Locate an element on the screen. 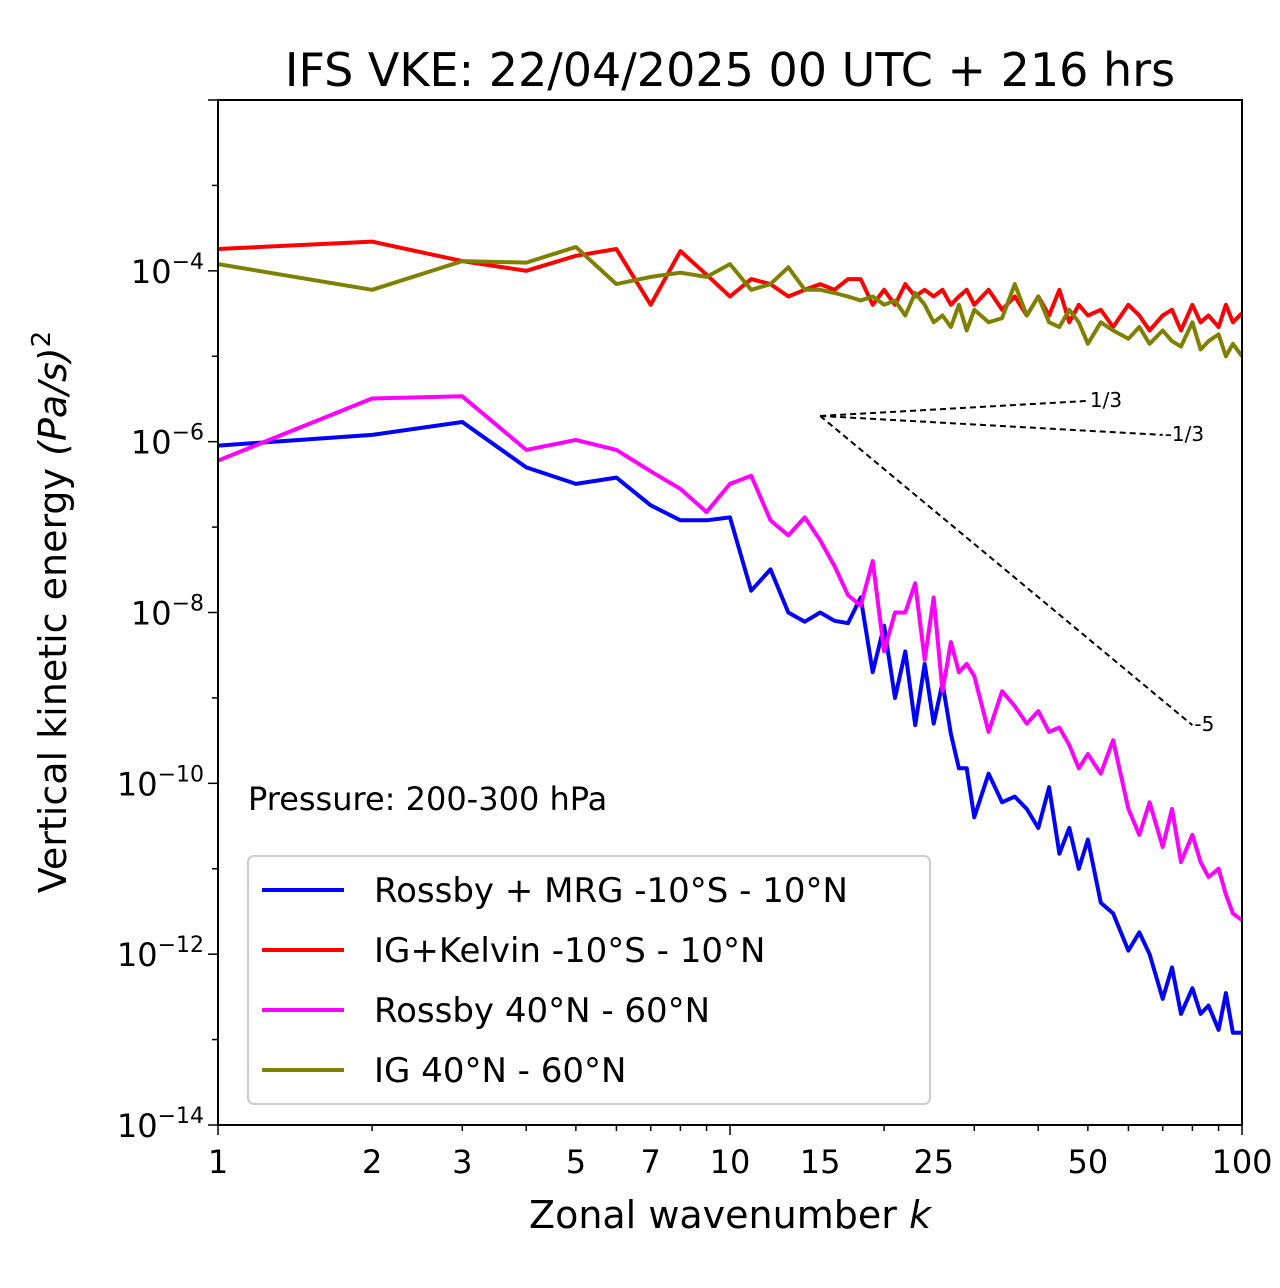  x-tick-label: 15 is located at coordinates (820, 1162).